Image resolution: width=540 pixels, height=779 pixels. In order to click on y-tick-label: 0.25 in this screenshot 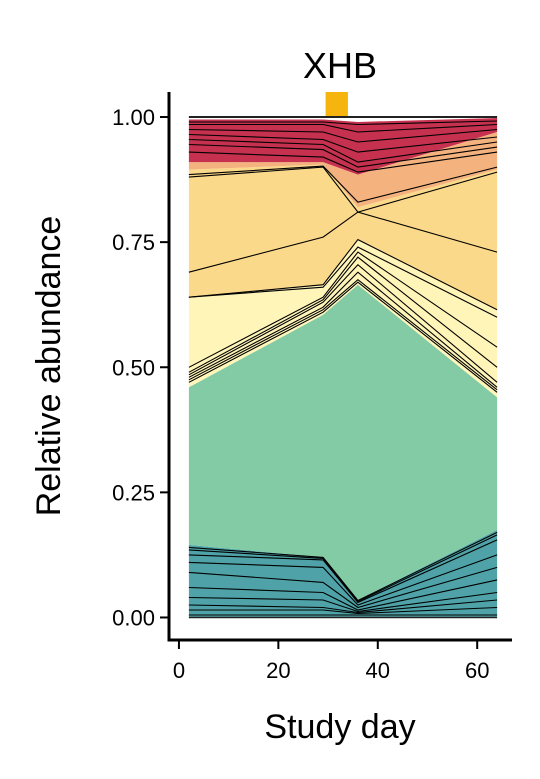, I will do `click(133, 492)`.